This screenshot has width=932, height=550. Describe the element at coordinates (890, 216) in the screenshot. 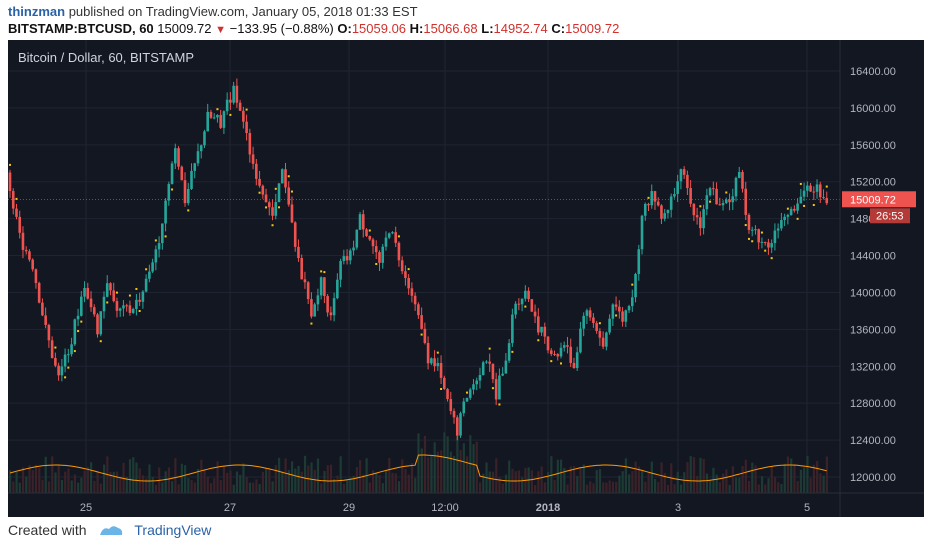

I see `timer-badge` at that location.